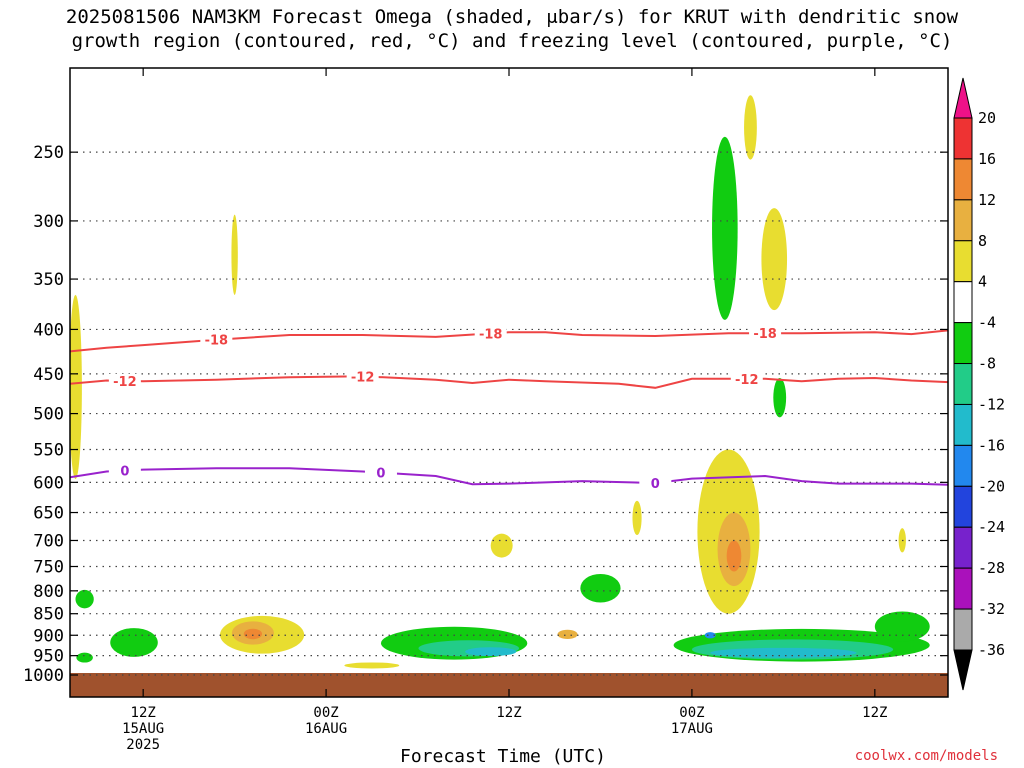 This screenshot has height=768, width=1024. Describe the element at coordinates (963, 670) in the screenshot. I see `colorbar-bottom-arrow` at that location.